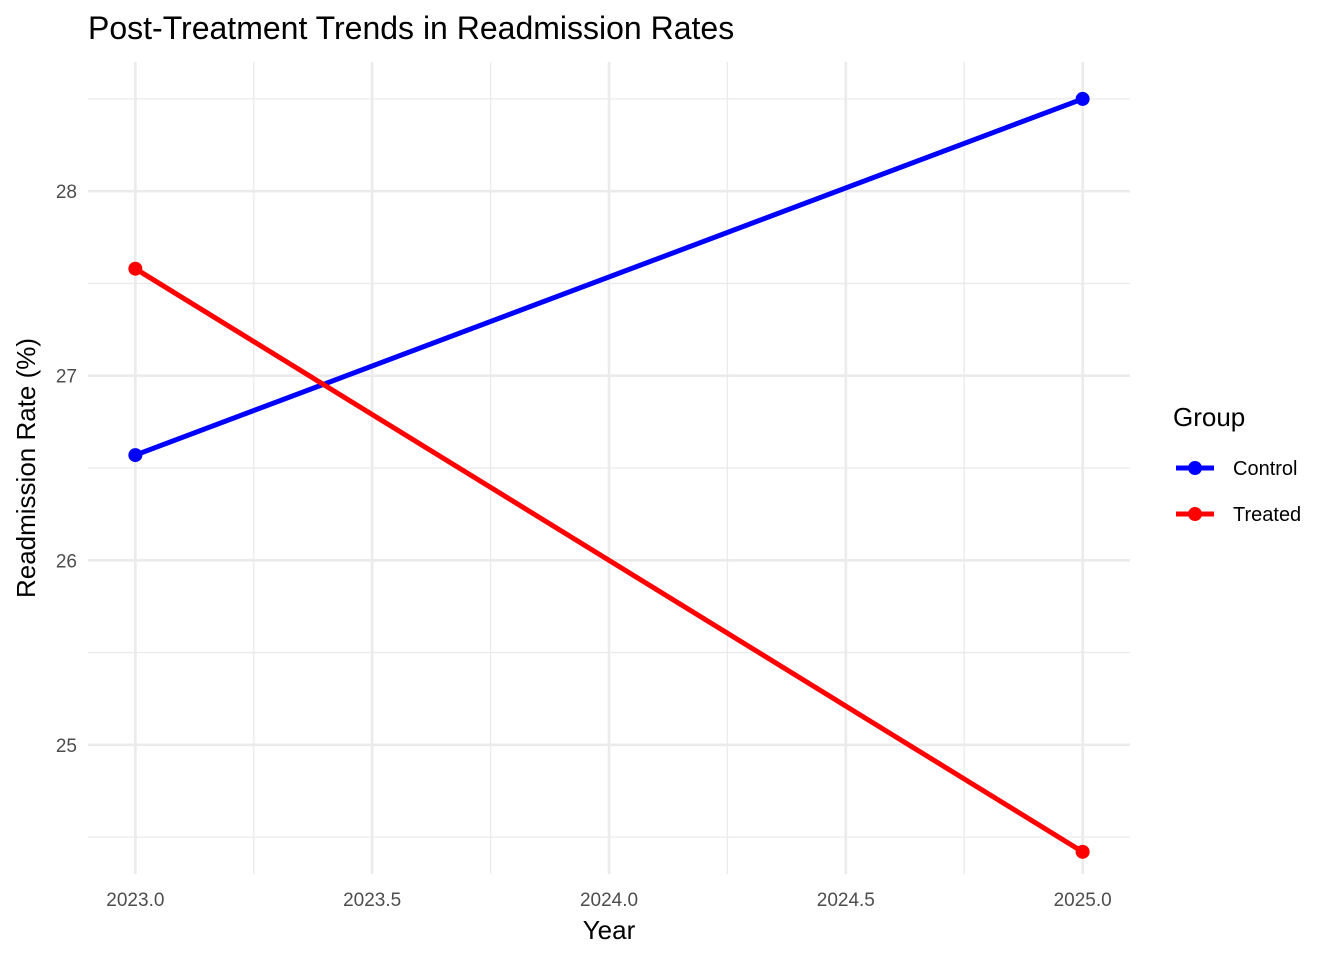 The width and height of the screenshot is (1344, 960). Describe the element at coordinates (1083, 900) in the screenshot. I see `x-tick-label: 2025.0` at that location.